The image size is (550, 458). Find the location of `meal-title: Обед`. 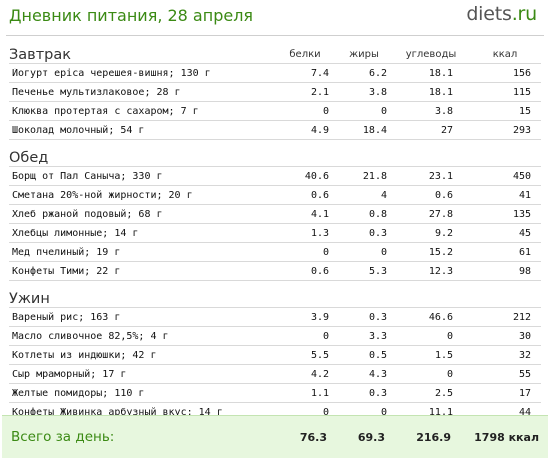

meal-title: Обед is located at coordinates (29, 158).